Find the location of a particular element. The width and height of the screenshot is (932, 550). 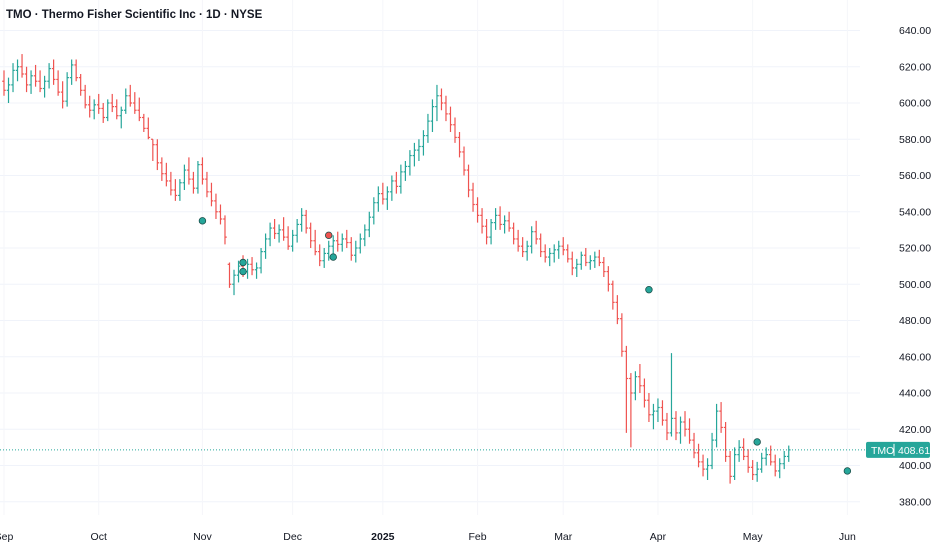

price-tick-label: 560.00 is located at coordinates (915, 176).